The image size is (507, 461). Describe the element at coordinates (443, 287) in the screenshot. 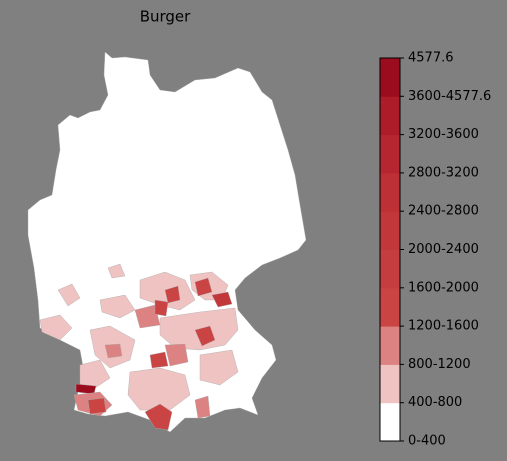

I see `colorbar-label: 1600-2000` at that location.